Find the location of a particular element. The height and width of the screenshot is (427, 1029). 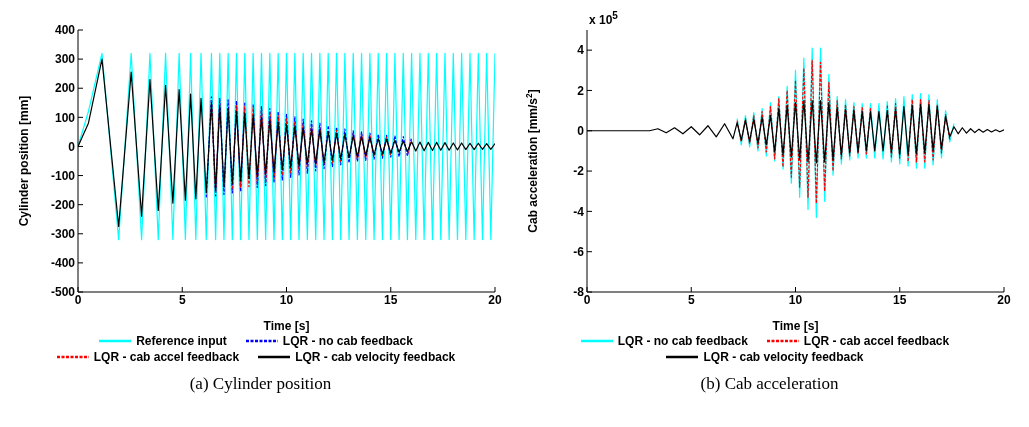

text: (b) Cab acceleration is located at coordinates (769, 384).